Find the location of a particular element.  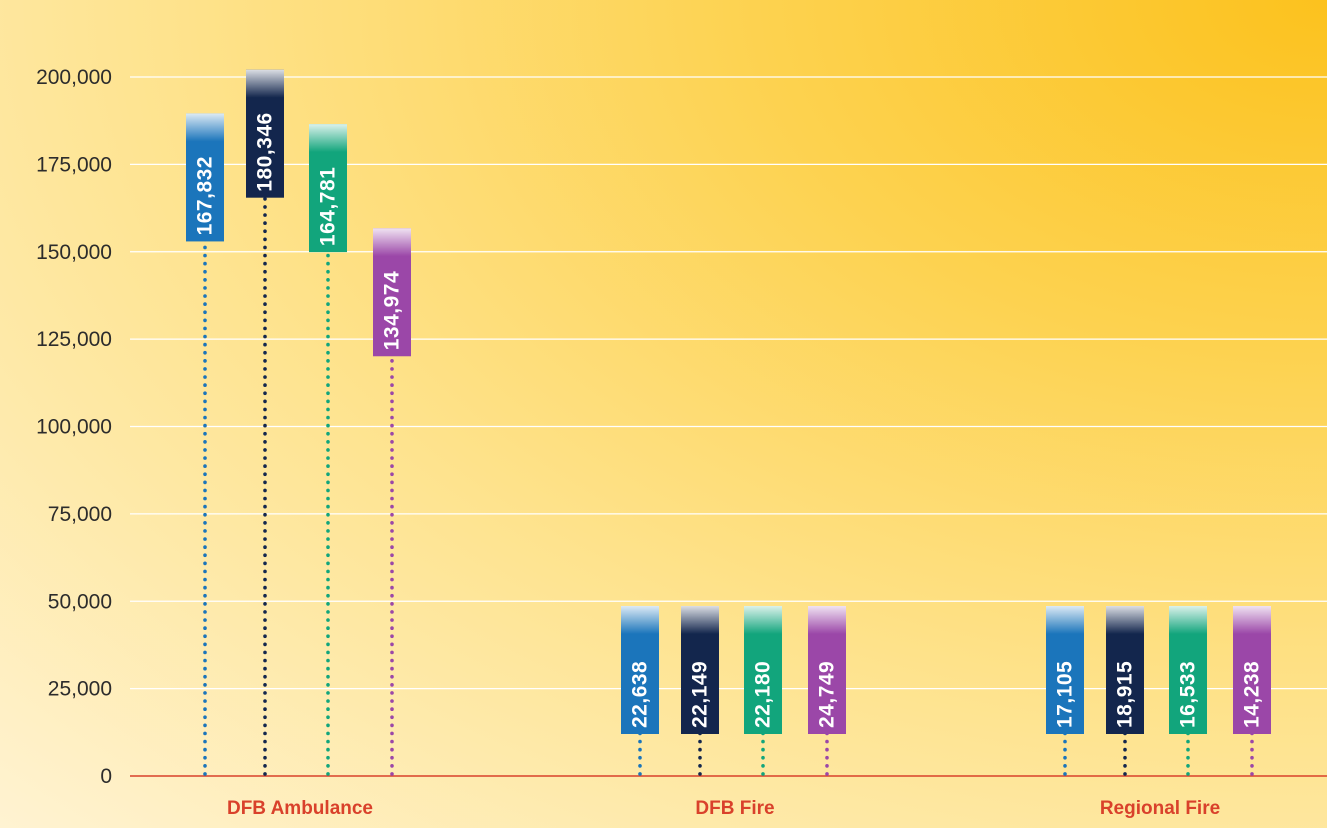

data-label: 22,149 is located at coordinates (700, 694).